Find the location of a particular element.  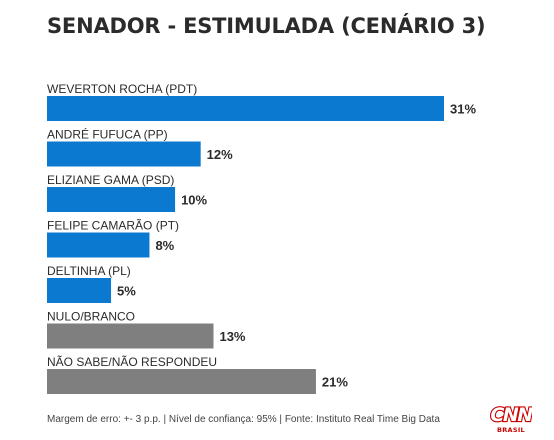

category-label: ANDRÉ FUFUCA (PP) is located at coordinates (107, 134).